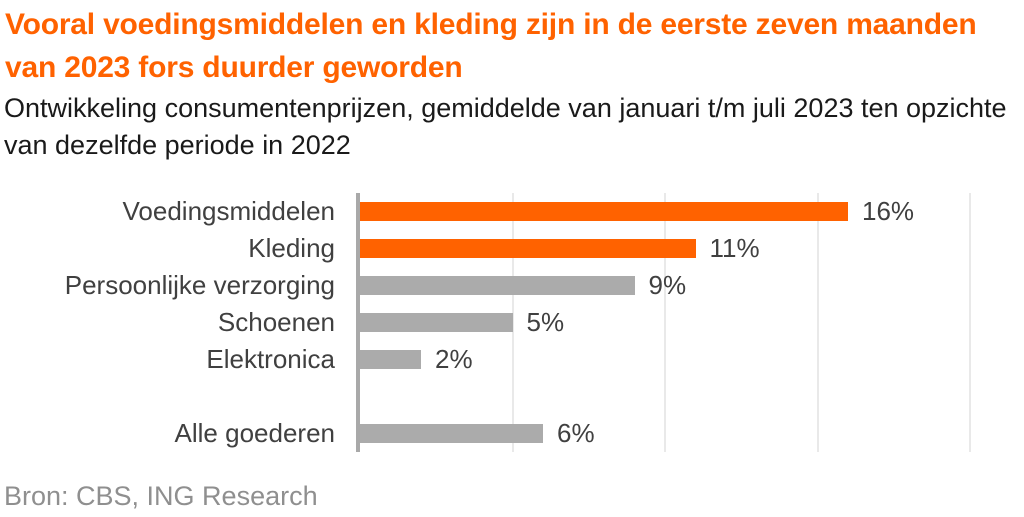 The width and height of the screenshot is (1024, 517). I want to click on bar-zone: 9%, so click(690, 285).